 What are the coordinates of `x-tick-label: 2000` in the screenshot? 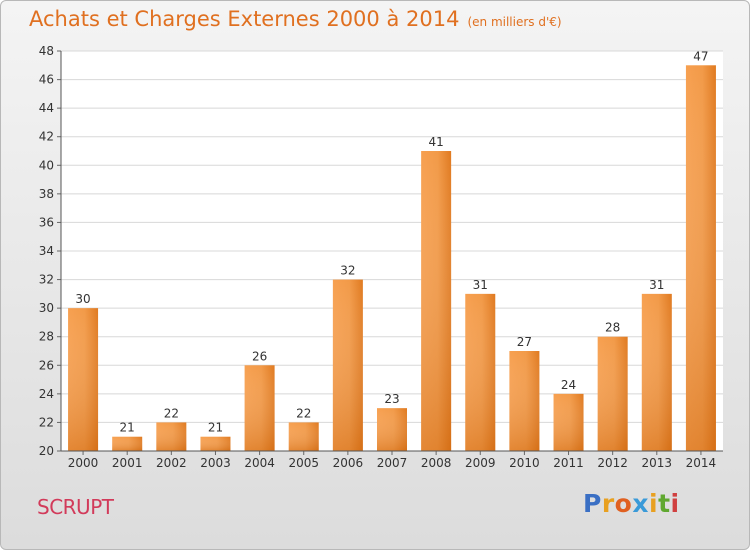 It's located at (83, 463).